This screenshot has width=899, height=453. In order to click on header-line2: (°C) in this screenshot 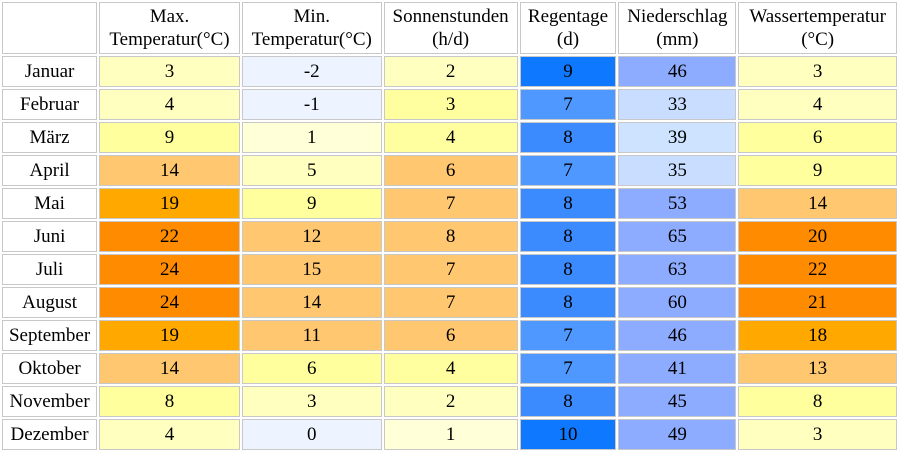, I will do `click(818, 39)`.